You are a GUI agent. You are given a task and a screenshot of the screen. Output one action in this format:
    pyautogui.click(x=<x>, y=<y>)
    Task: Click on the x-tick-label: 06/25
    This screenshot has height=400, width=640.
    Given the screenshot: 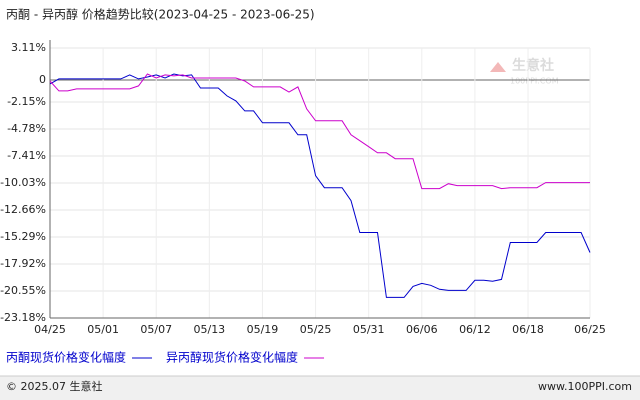 What is the action you would take?
    pyautogui.click(x=590, y=329)
    